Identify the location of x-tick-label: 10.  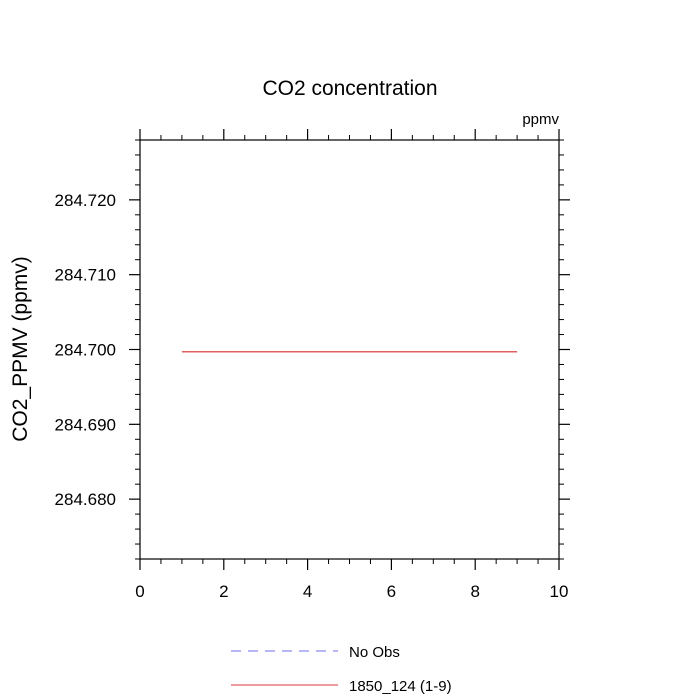
(559, 591).